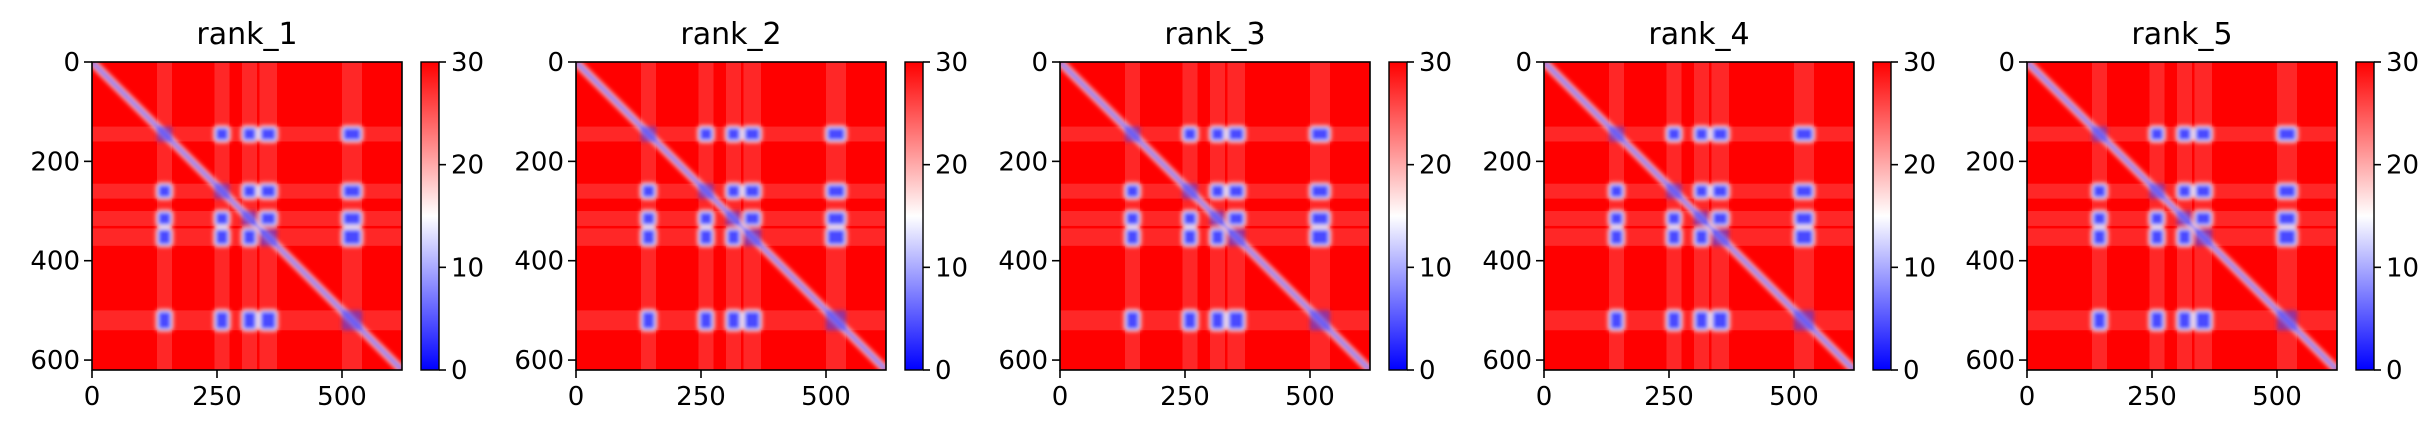 The height and width of the screenshot is (438, 2435). I want to click on heatmap-image, so click(1215, 216).